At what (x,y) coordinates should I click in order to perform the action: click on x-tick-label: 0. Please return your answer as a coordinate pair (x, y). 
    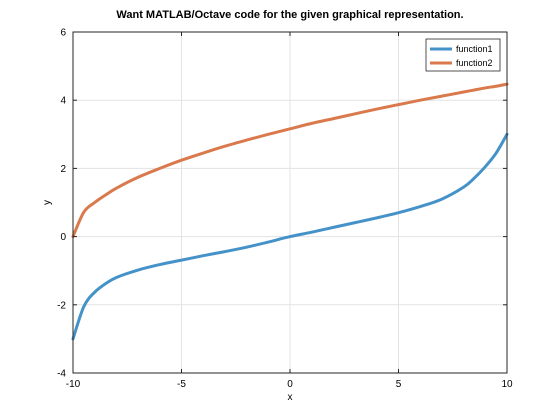
    Looking at the image, I should click on (290, 384).